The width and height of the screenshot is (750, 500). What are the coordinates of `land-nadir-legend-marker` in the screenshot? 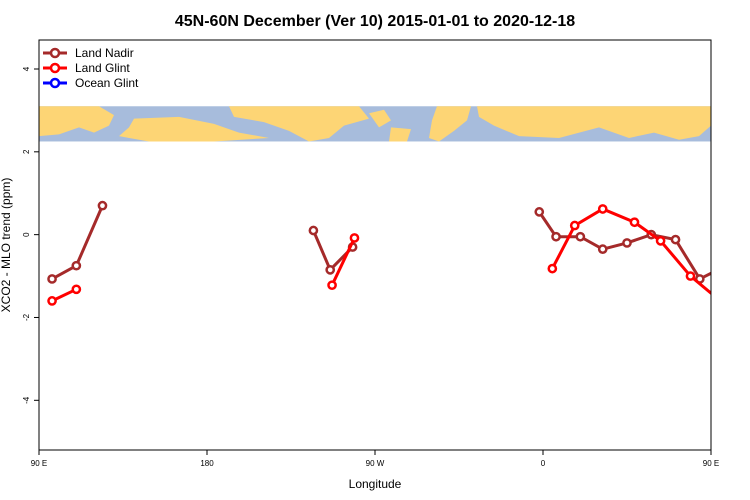 It's located at (55, 53).